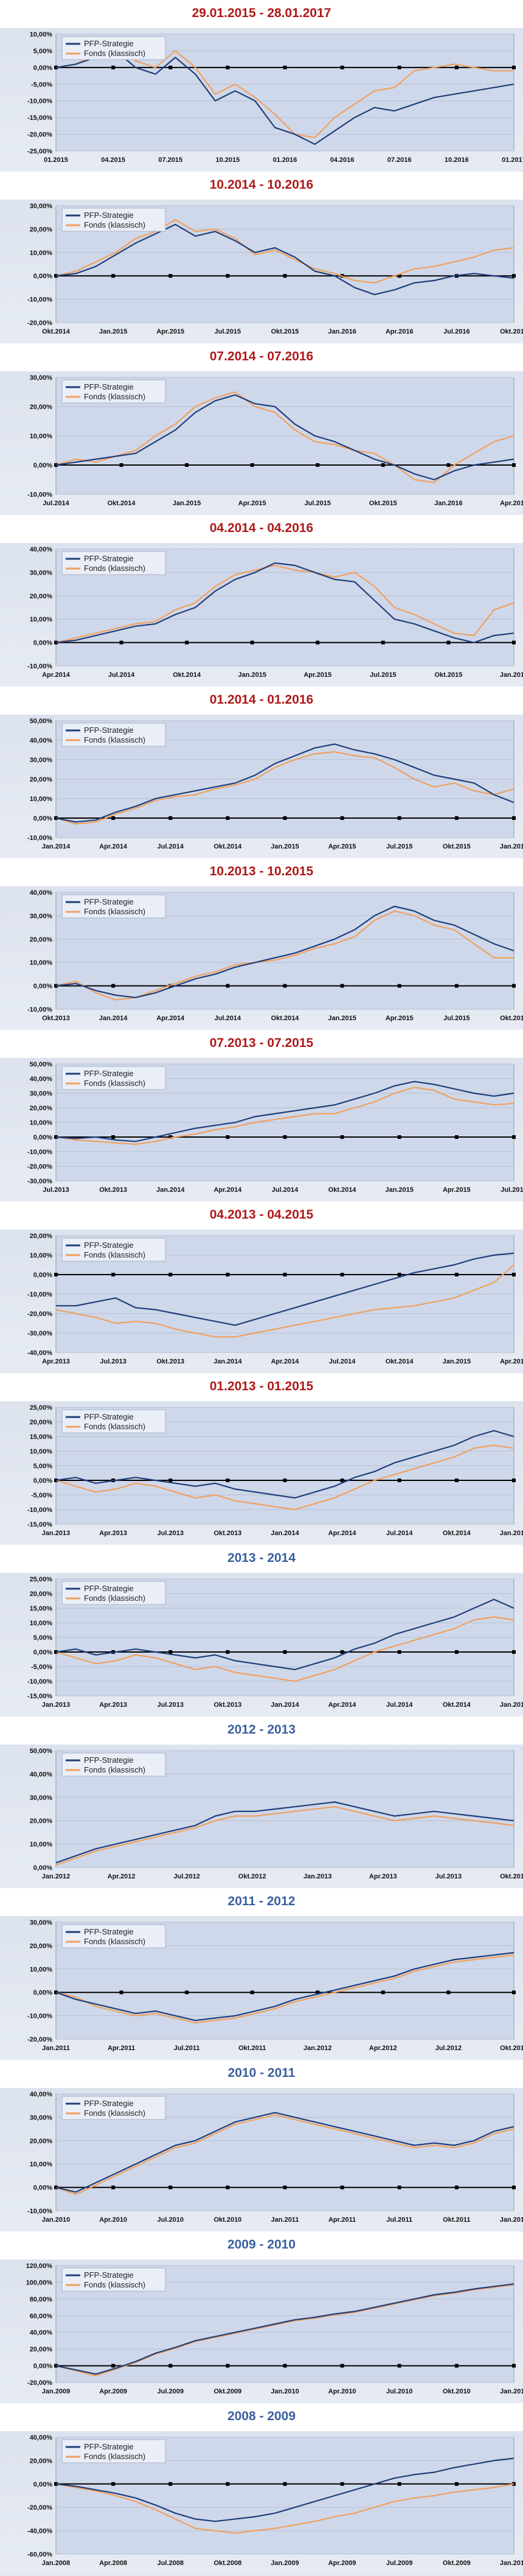 Image resolution: width=523 pixels, height=2576 pixels. I want to click on y-tick-label: 50,00%, so click(41, 1064).